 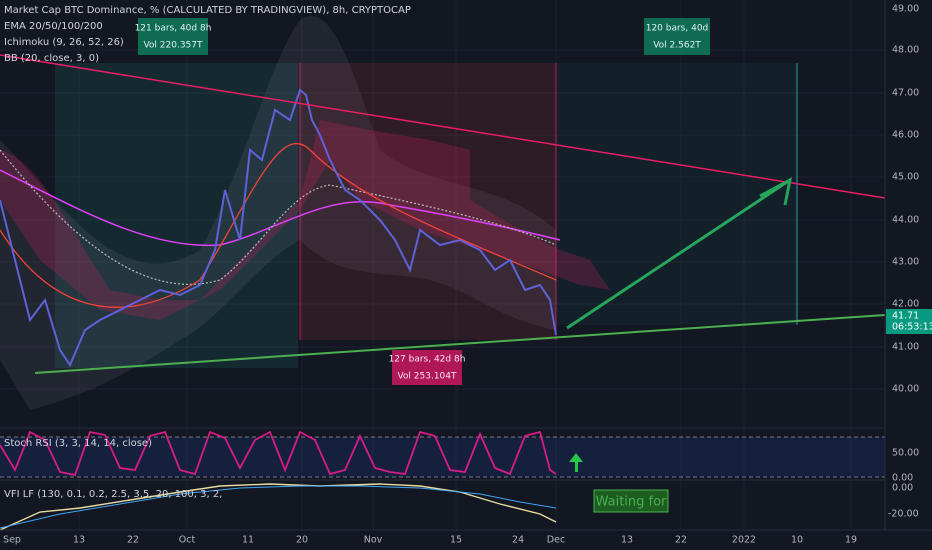 What do you see at coordinates (902, 488) in the screenshot?
I see `vfi-tick: 0.00` at bounding box center [902, 488].